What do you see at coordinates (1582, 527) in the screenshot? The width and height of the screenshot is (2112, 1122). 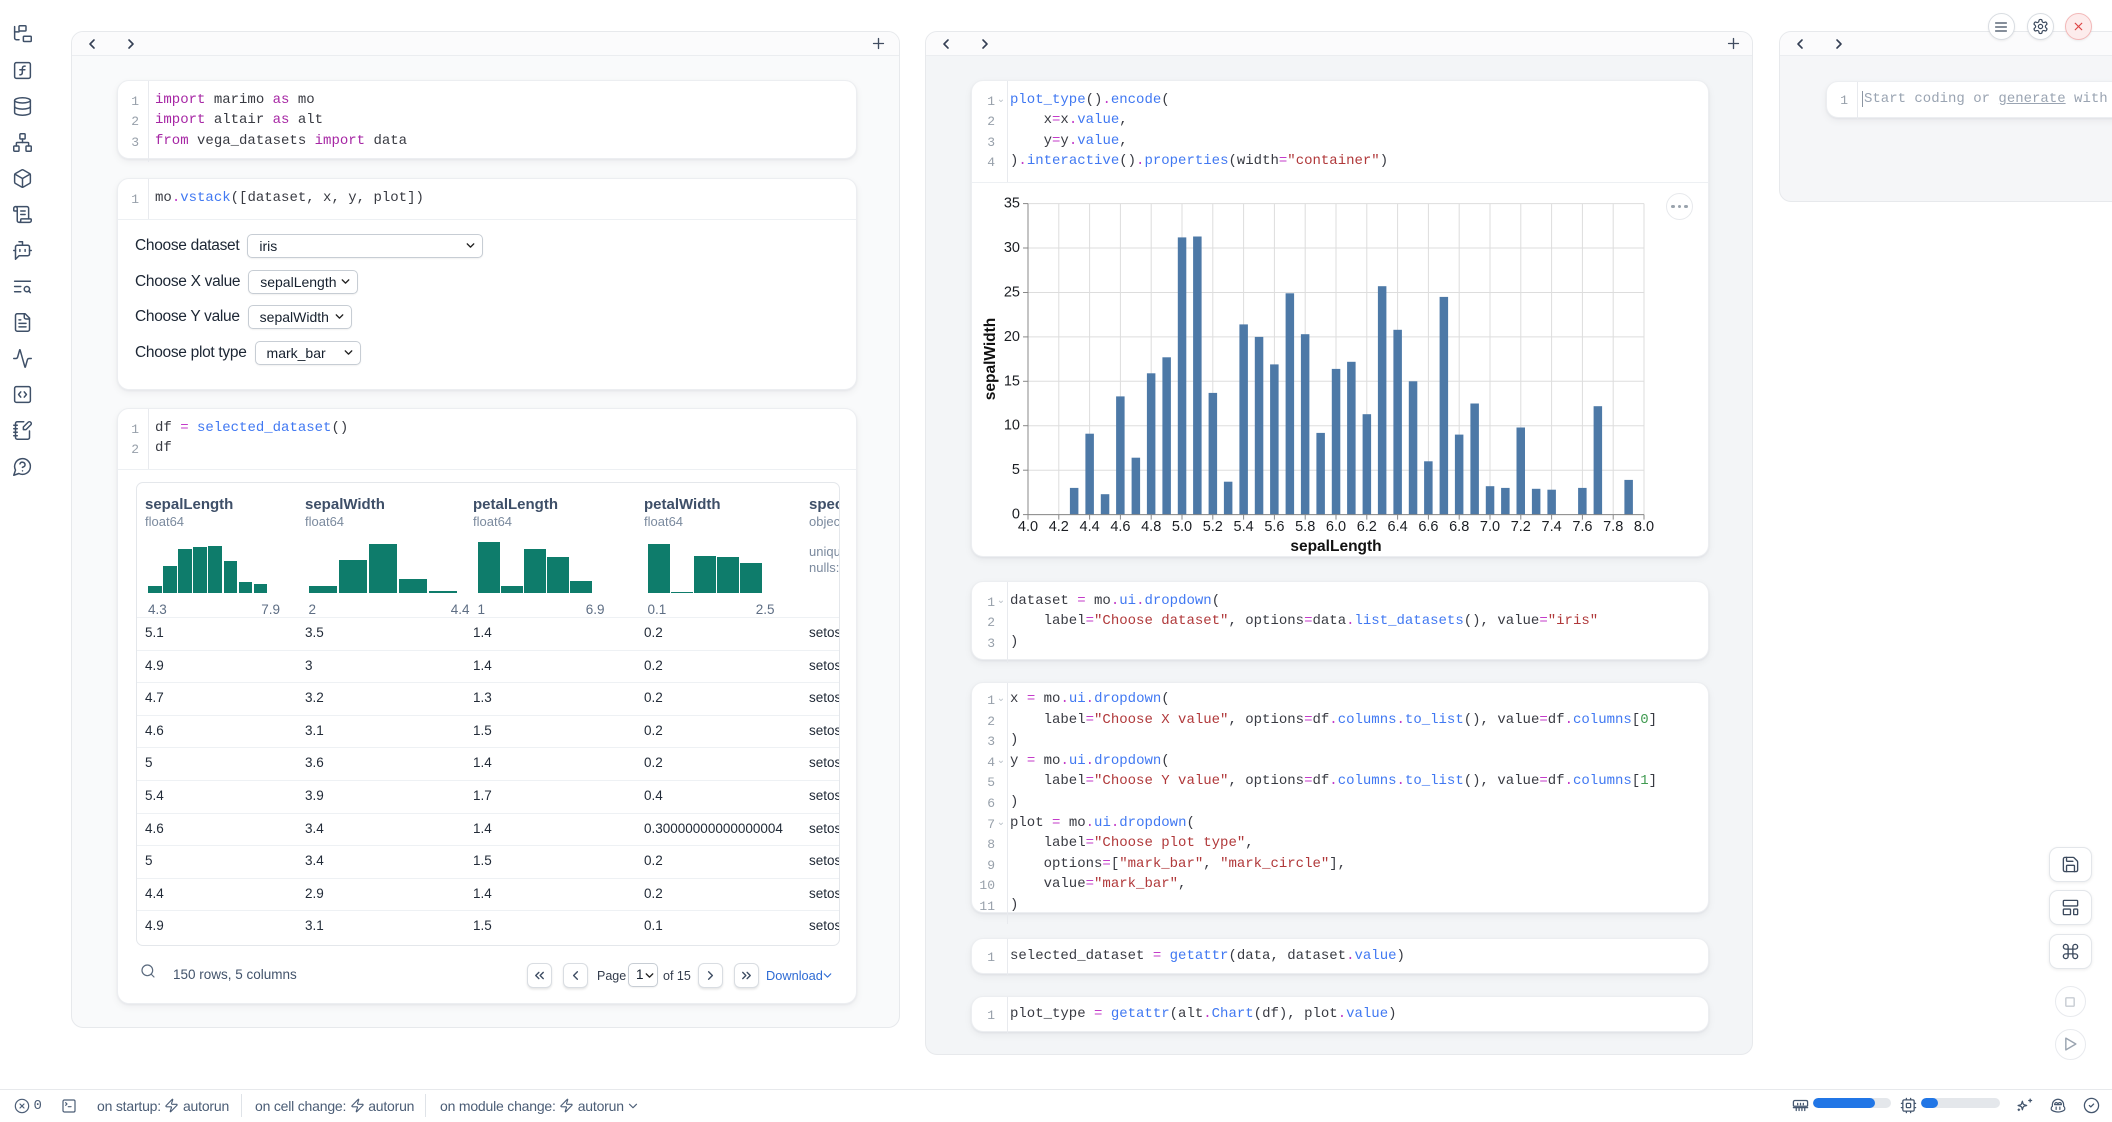 I see `svg-text: 7.6` at bounding box center [1582, 527].